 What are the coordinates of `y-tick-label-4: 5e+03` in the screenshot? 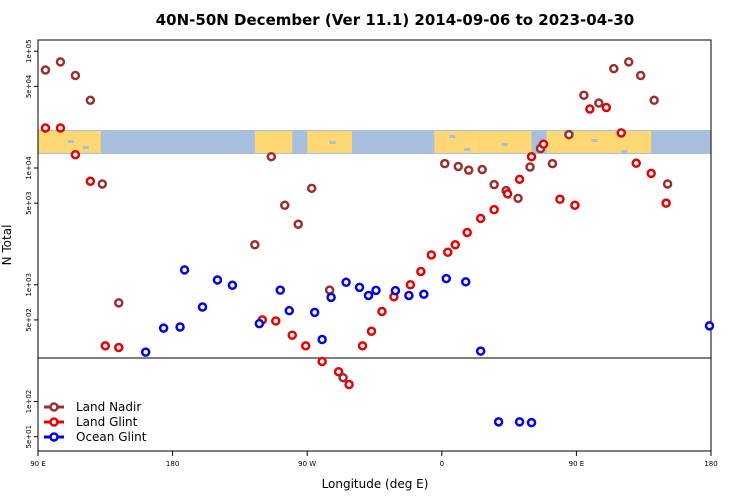 It's located at (29, 203).